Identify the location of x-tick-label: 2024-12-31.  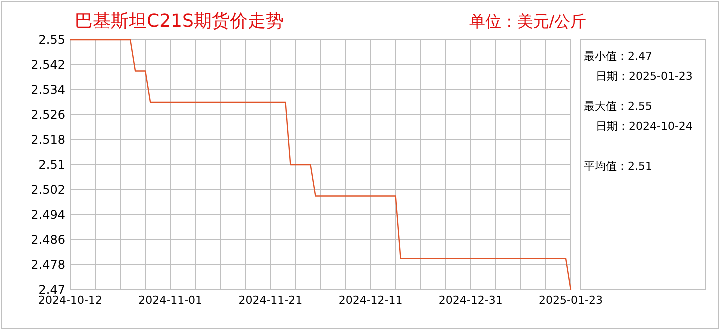
(470, 300).